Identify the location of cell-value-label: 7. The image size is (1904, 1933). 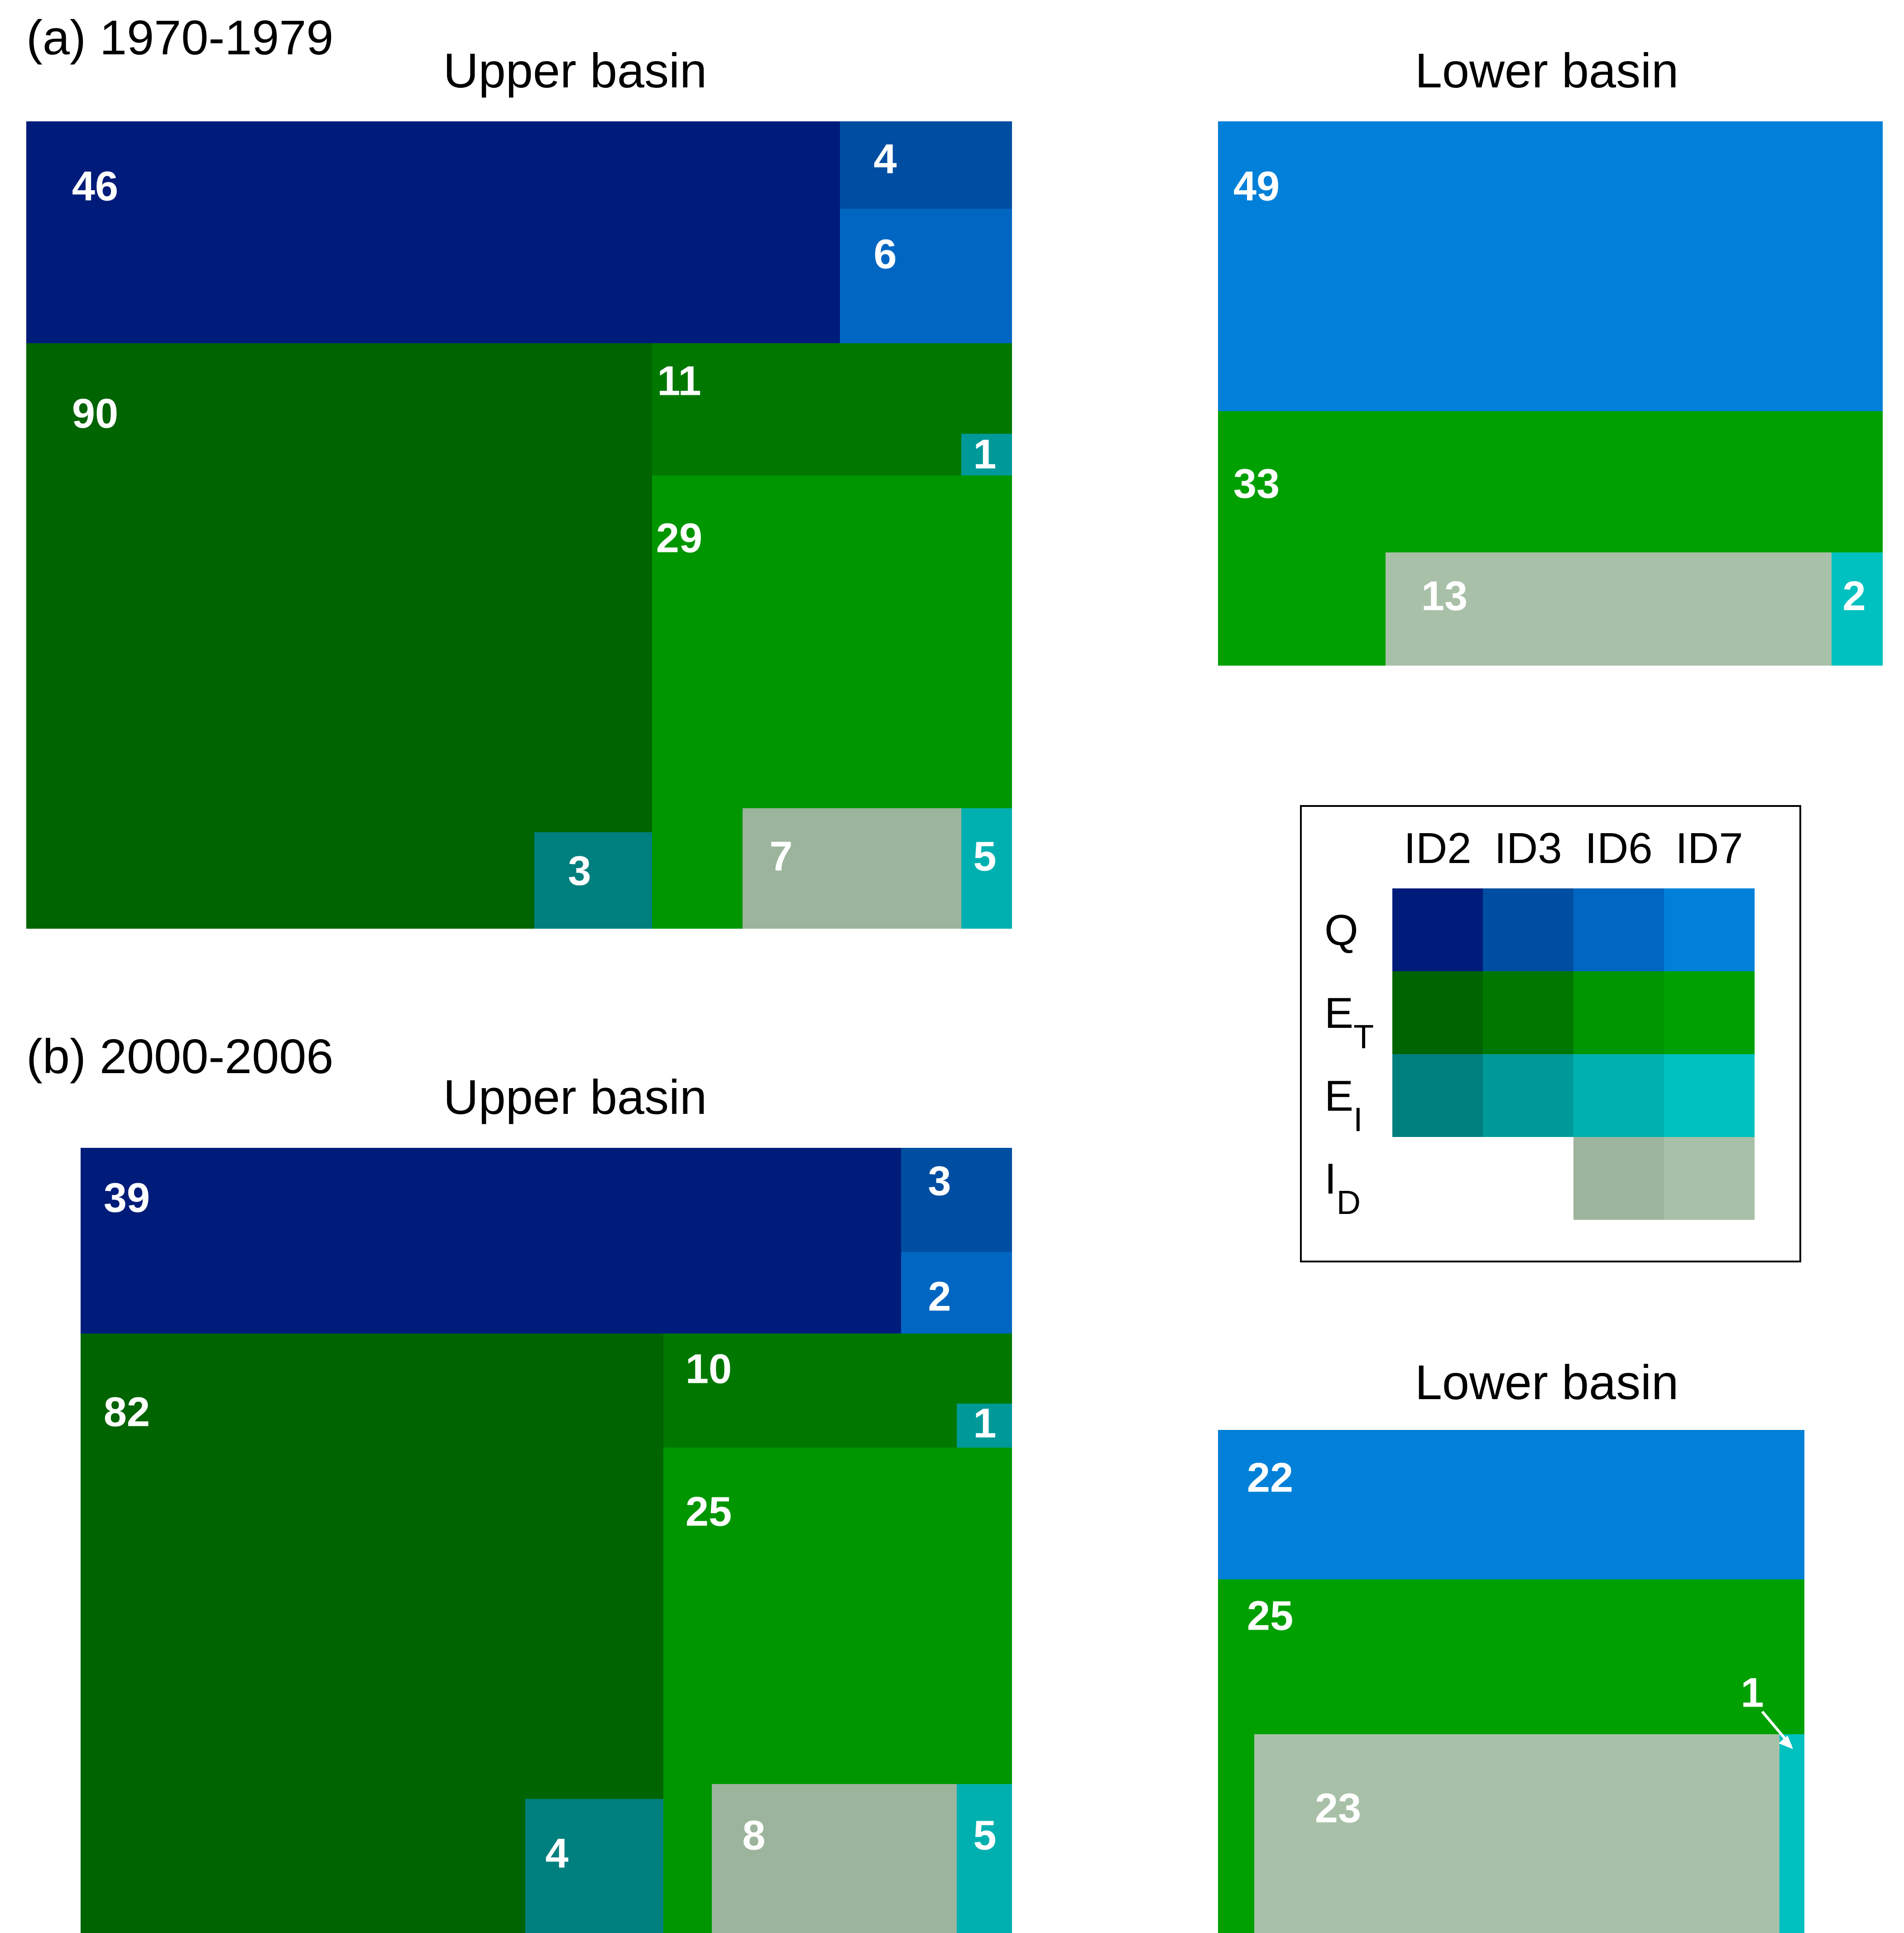
(780, 856).